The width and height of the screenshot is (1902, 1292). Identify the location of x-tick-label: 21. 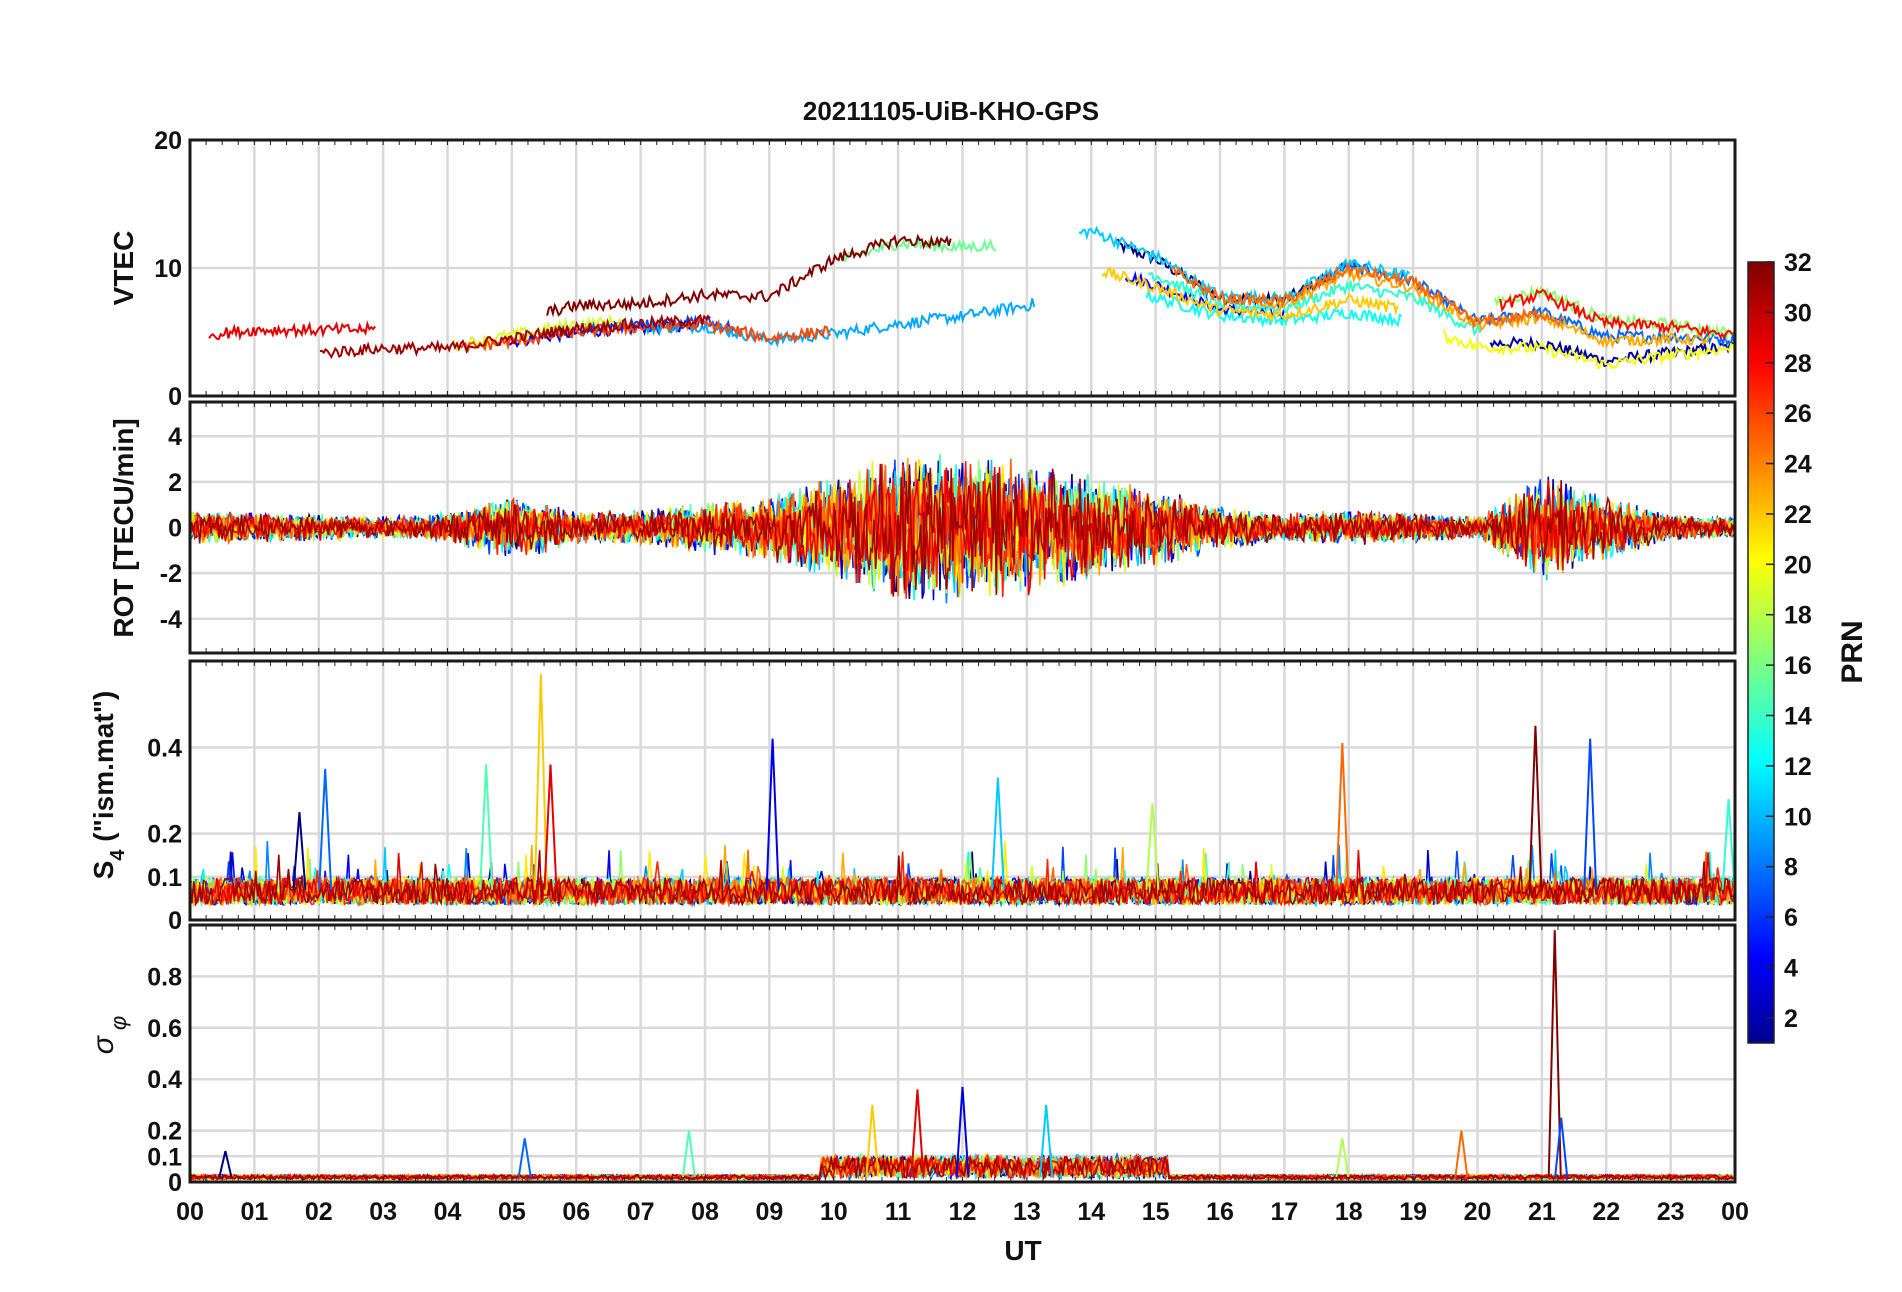
(1542, 1212).